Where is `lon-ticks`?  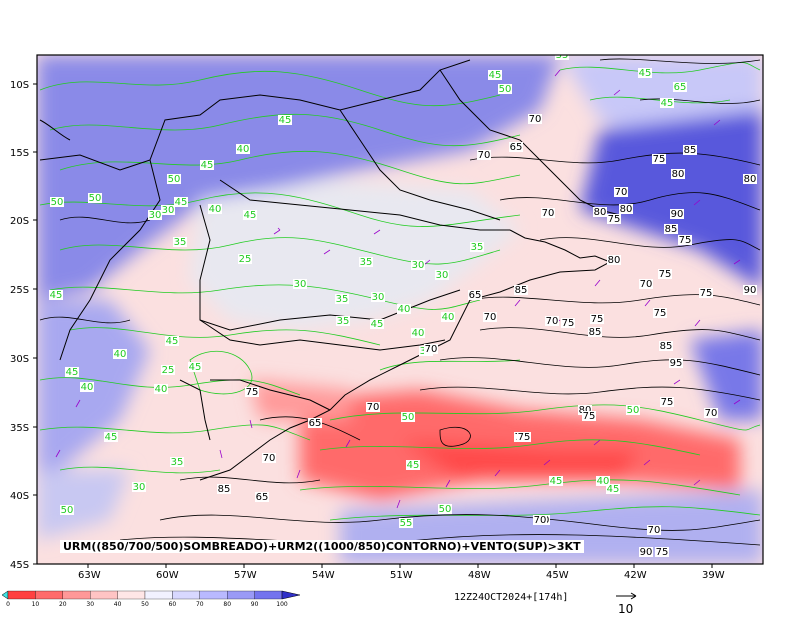 lon-ticks is located at coordinates (400, 566).